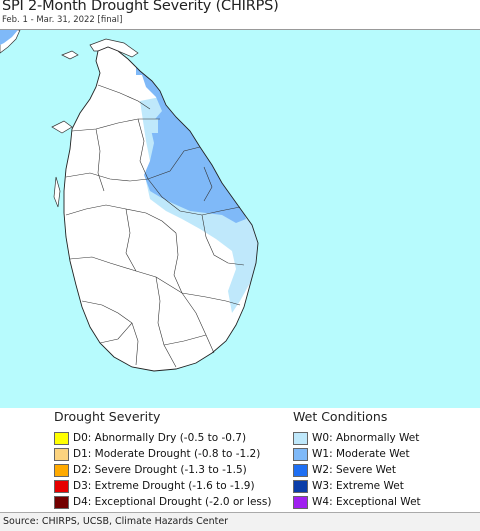  I want to click on drought-legend-row: D4: Exceptional Drought (-2.0 or less), so click(162, 502).